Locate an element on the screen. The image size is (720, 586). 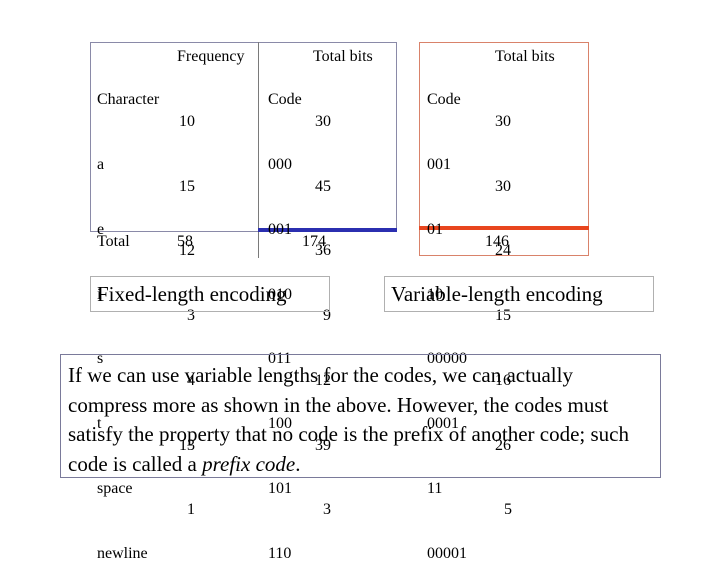
cell-code: 100 is located at coordinates (280, 424).